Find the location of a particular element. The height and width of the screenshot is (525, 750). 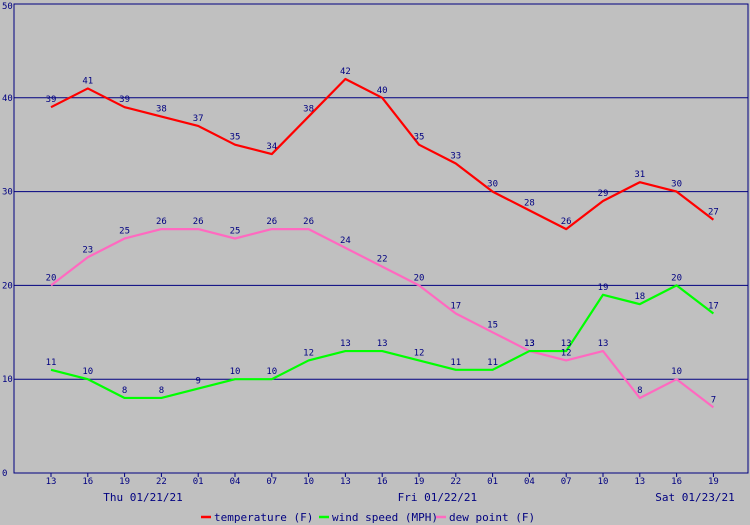

legend-label: temperature (F) is located at coordinates (263, 517).